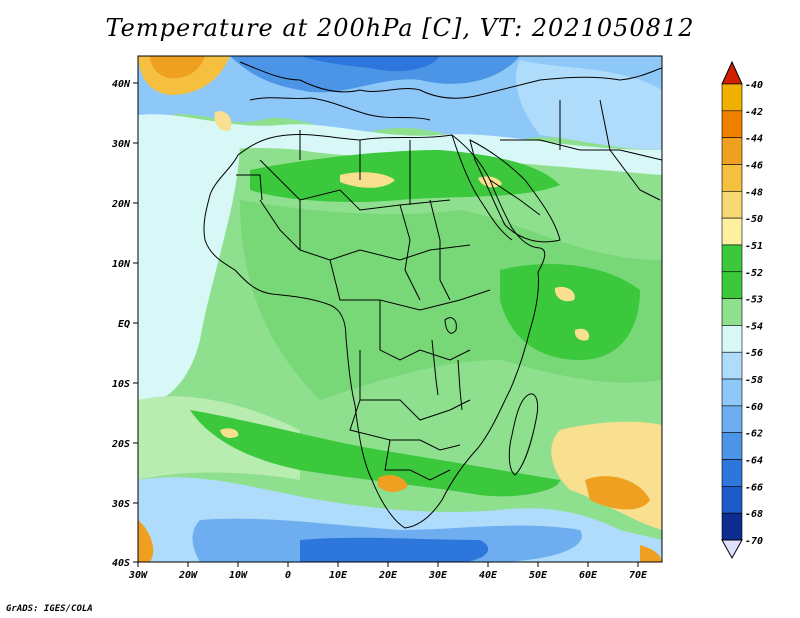 The width and height of the screenshot is (800, 618). I want to click on colorbar-label: -52, so click(754, 273).